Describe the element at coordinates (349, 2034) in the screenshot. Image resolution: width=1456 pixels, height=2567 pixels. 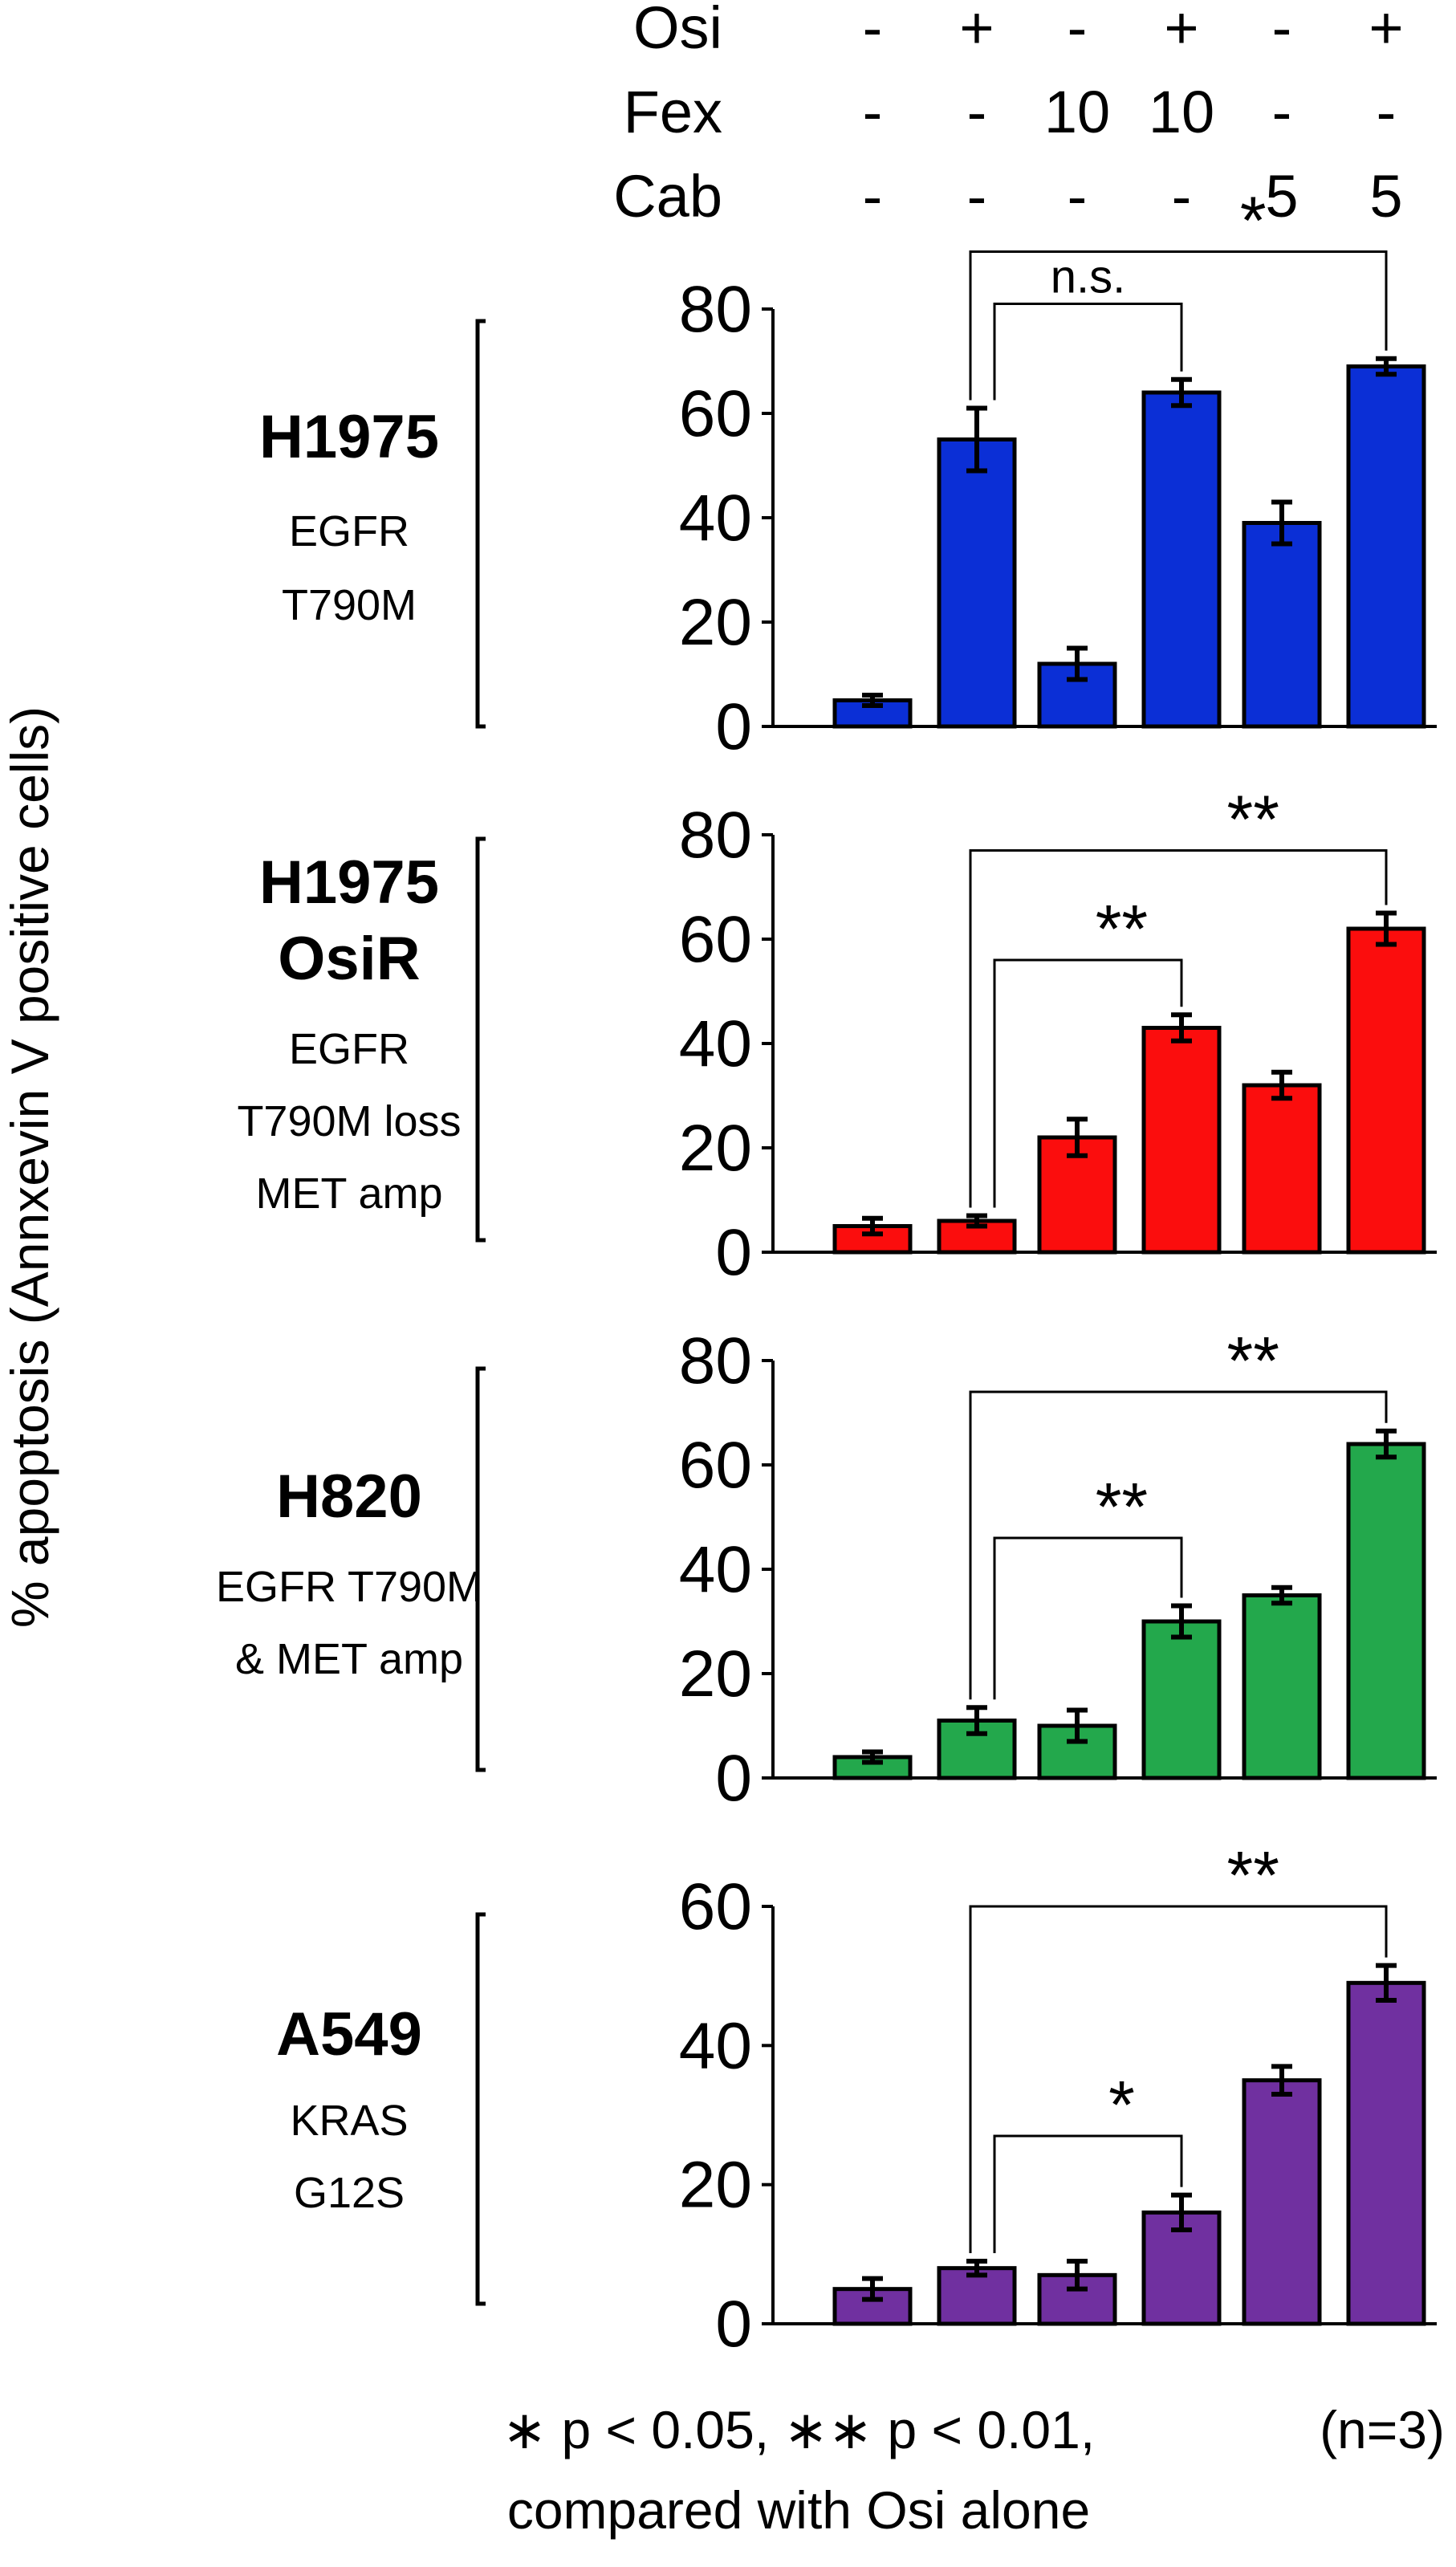
I see `panel-title: A549` at that location.